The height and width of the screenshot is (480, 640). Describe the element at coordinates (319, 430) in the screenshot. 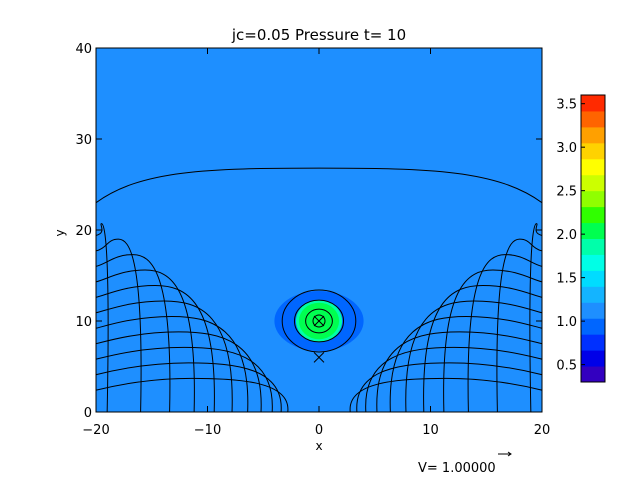

I see `x-tick-label: 0` at that location.